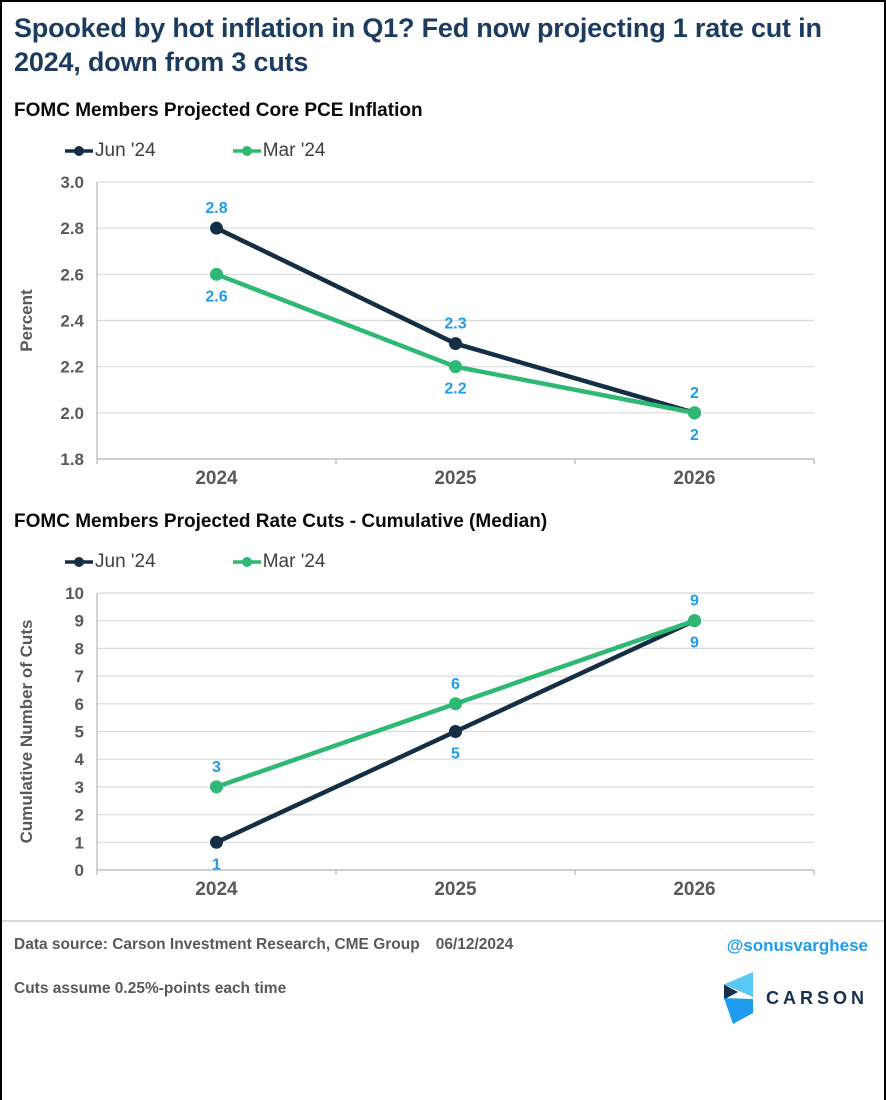 The width and height of the screenshot is (886, 1100). What do you see at coordinates (79, 648) in the screenshot?
I see `svg-text: 8` at bounding box center [79, 648].